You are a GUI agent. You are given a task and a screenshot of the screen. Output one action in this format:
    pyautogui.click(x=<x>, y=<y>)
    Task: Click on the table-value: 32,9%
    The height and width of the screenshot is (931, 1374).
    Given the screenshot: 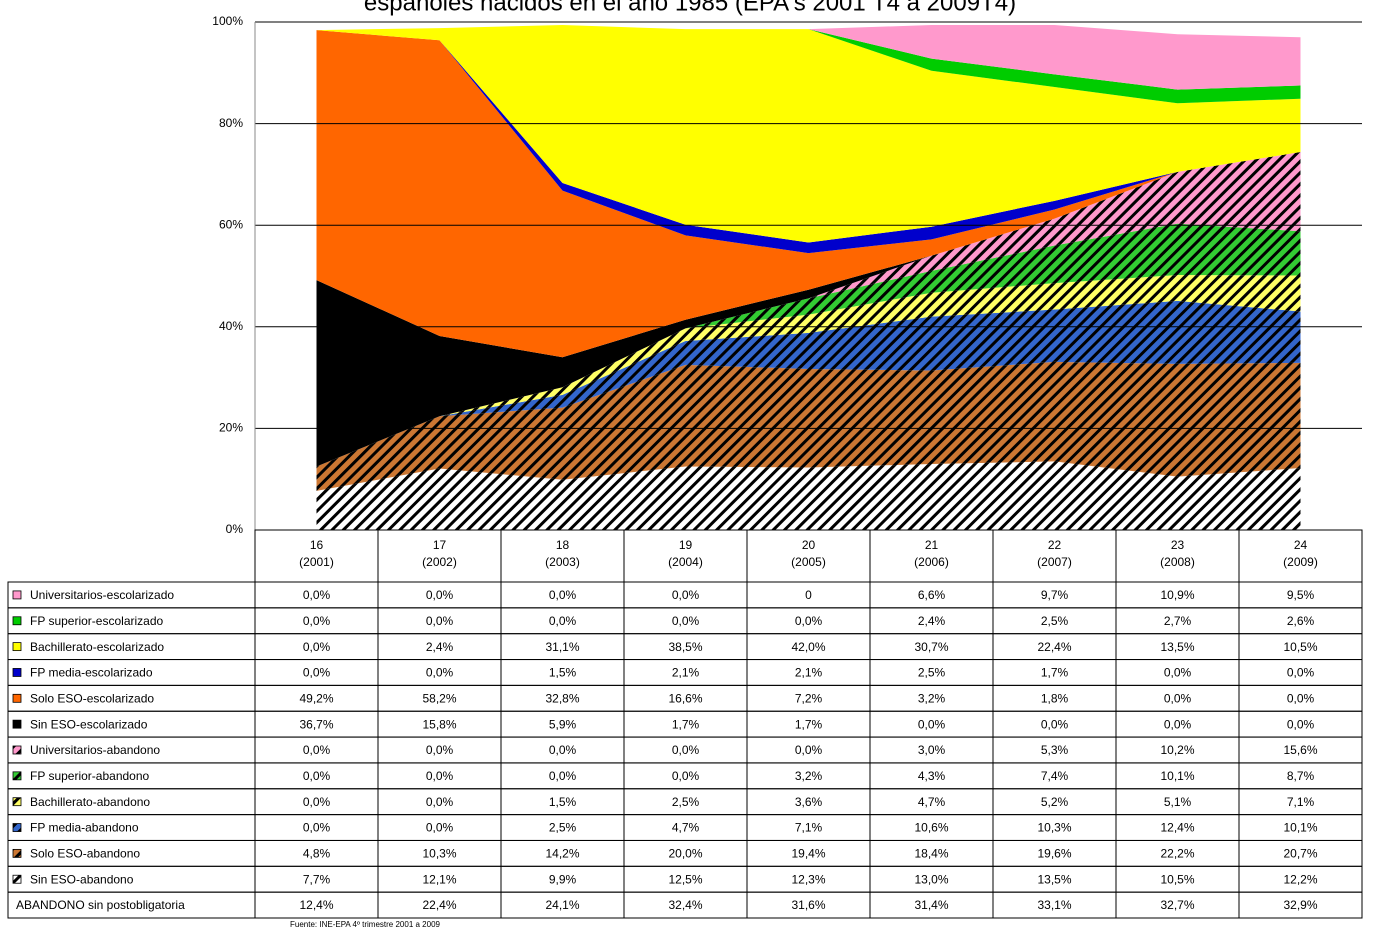 What is the action you would take?
    pyautogui.click(x=1300, y=905)
    